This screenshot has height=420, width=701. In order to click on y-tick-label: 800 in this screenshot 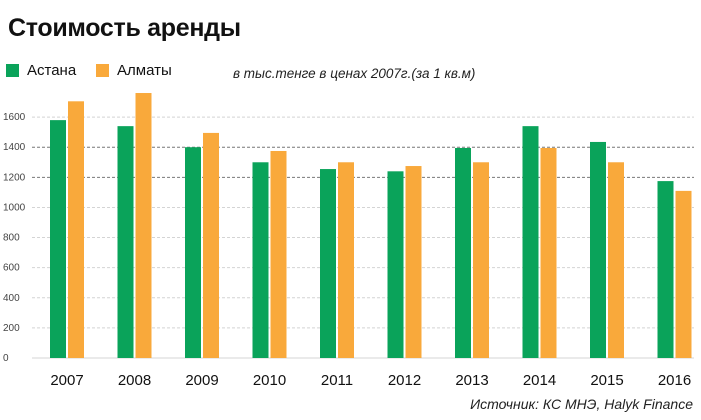, I will do `click(11, 238)`.